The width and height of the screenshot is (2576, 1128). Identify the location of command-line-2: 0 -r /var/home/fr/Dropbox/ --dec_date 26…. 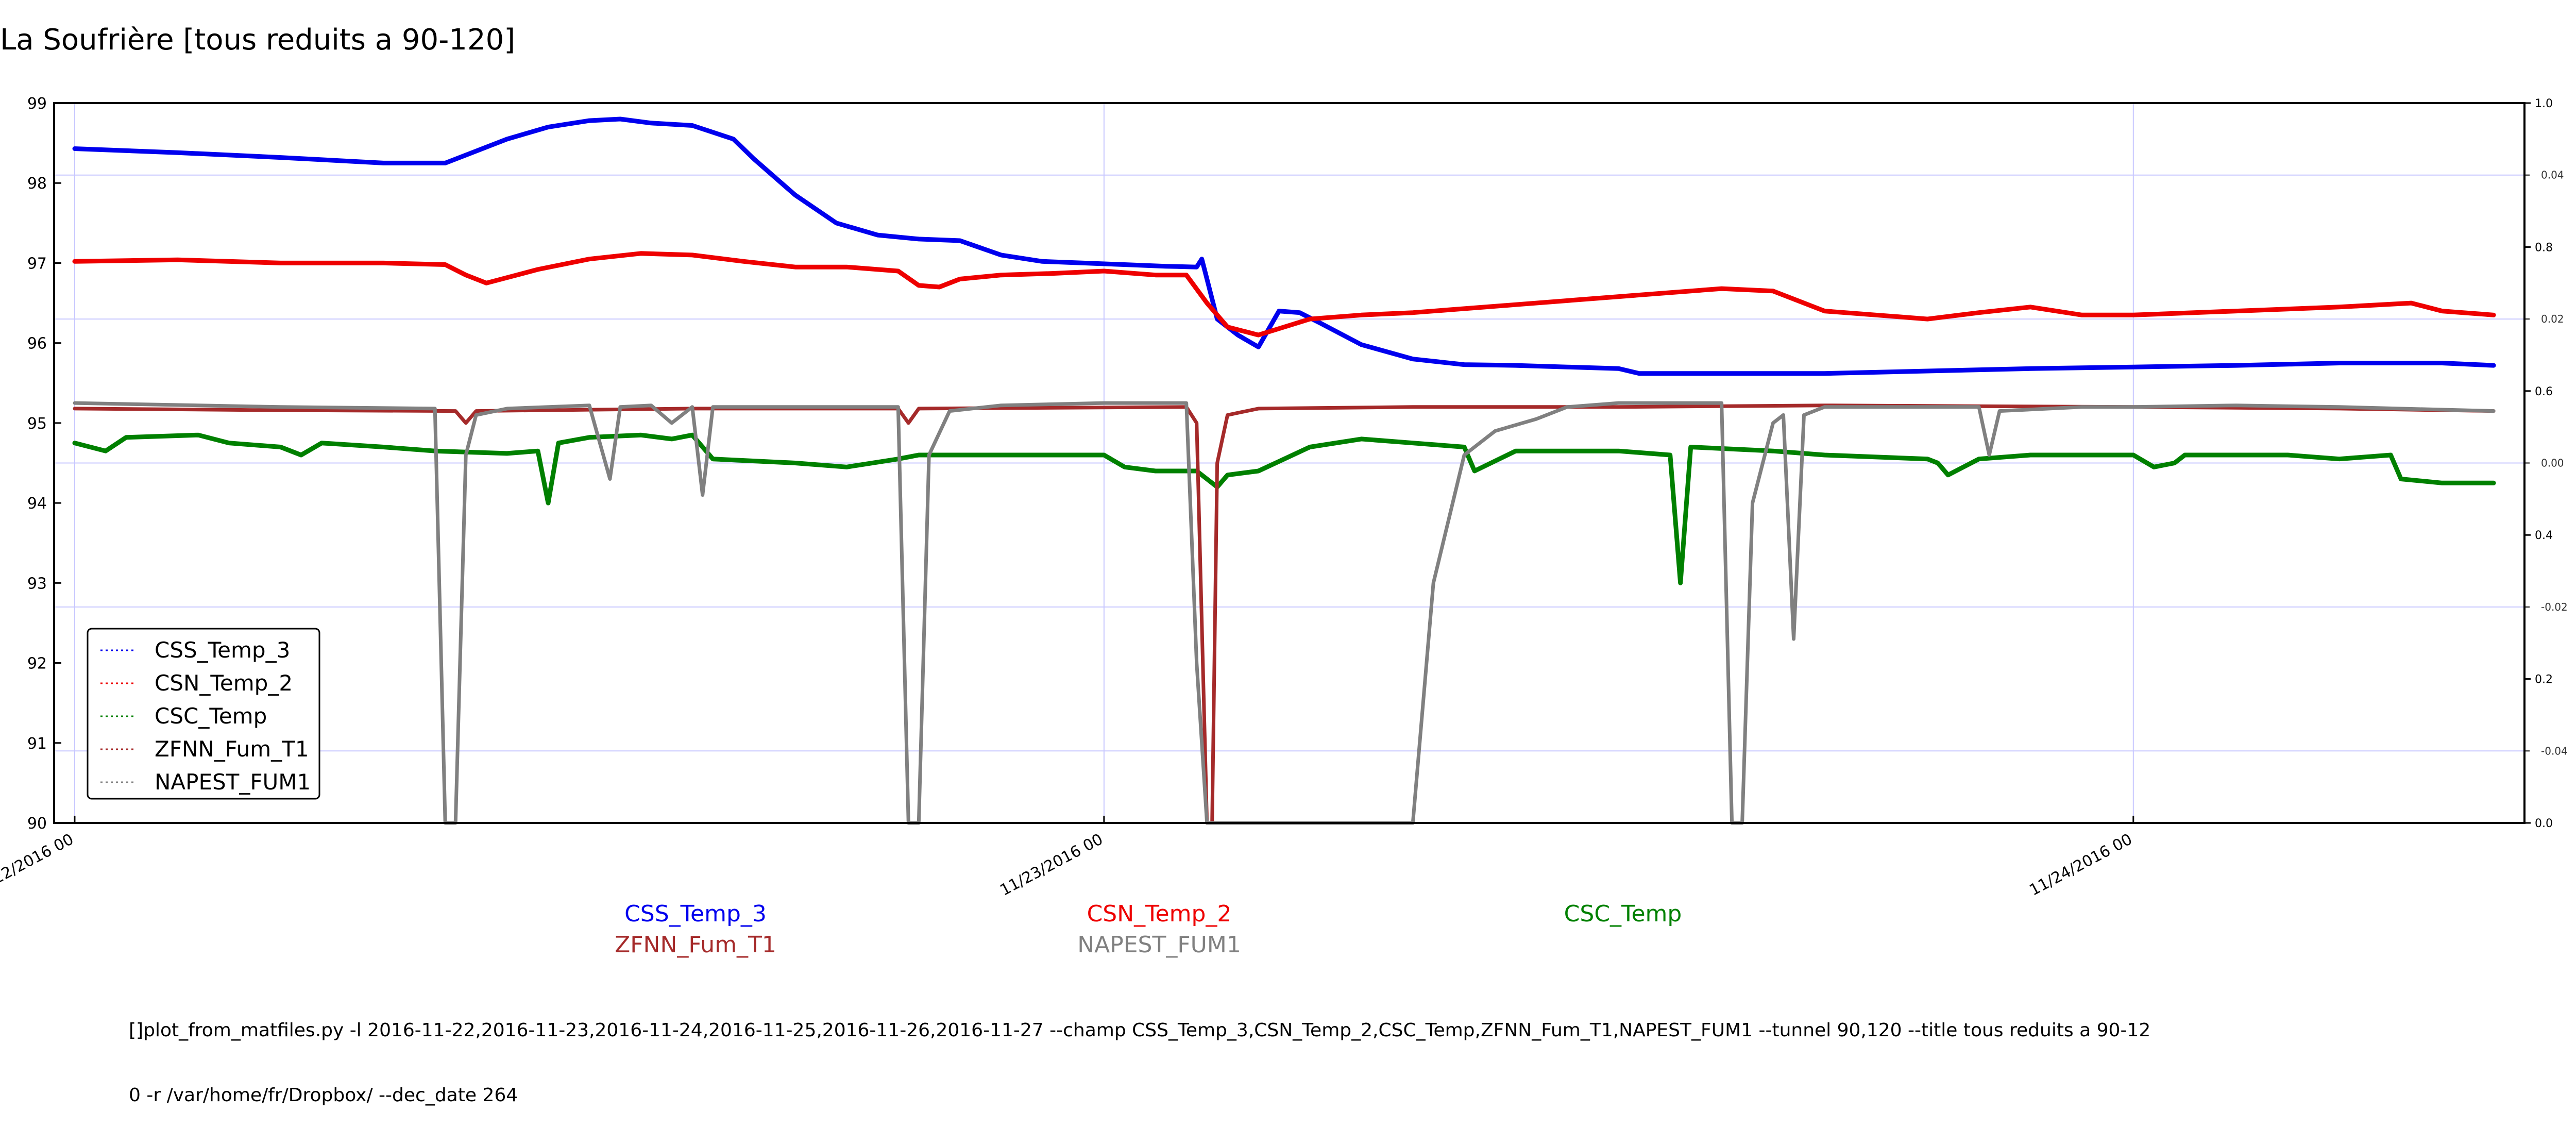
(324, 1095).